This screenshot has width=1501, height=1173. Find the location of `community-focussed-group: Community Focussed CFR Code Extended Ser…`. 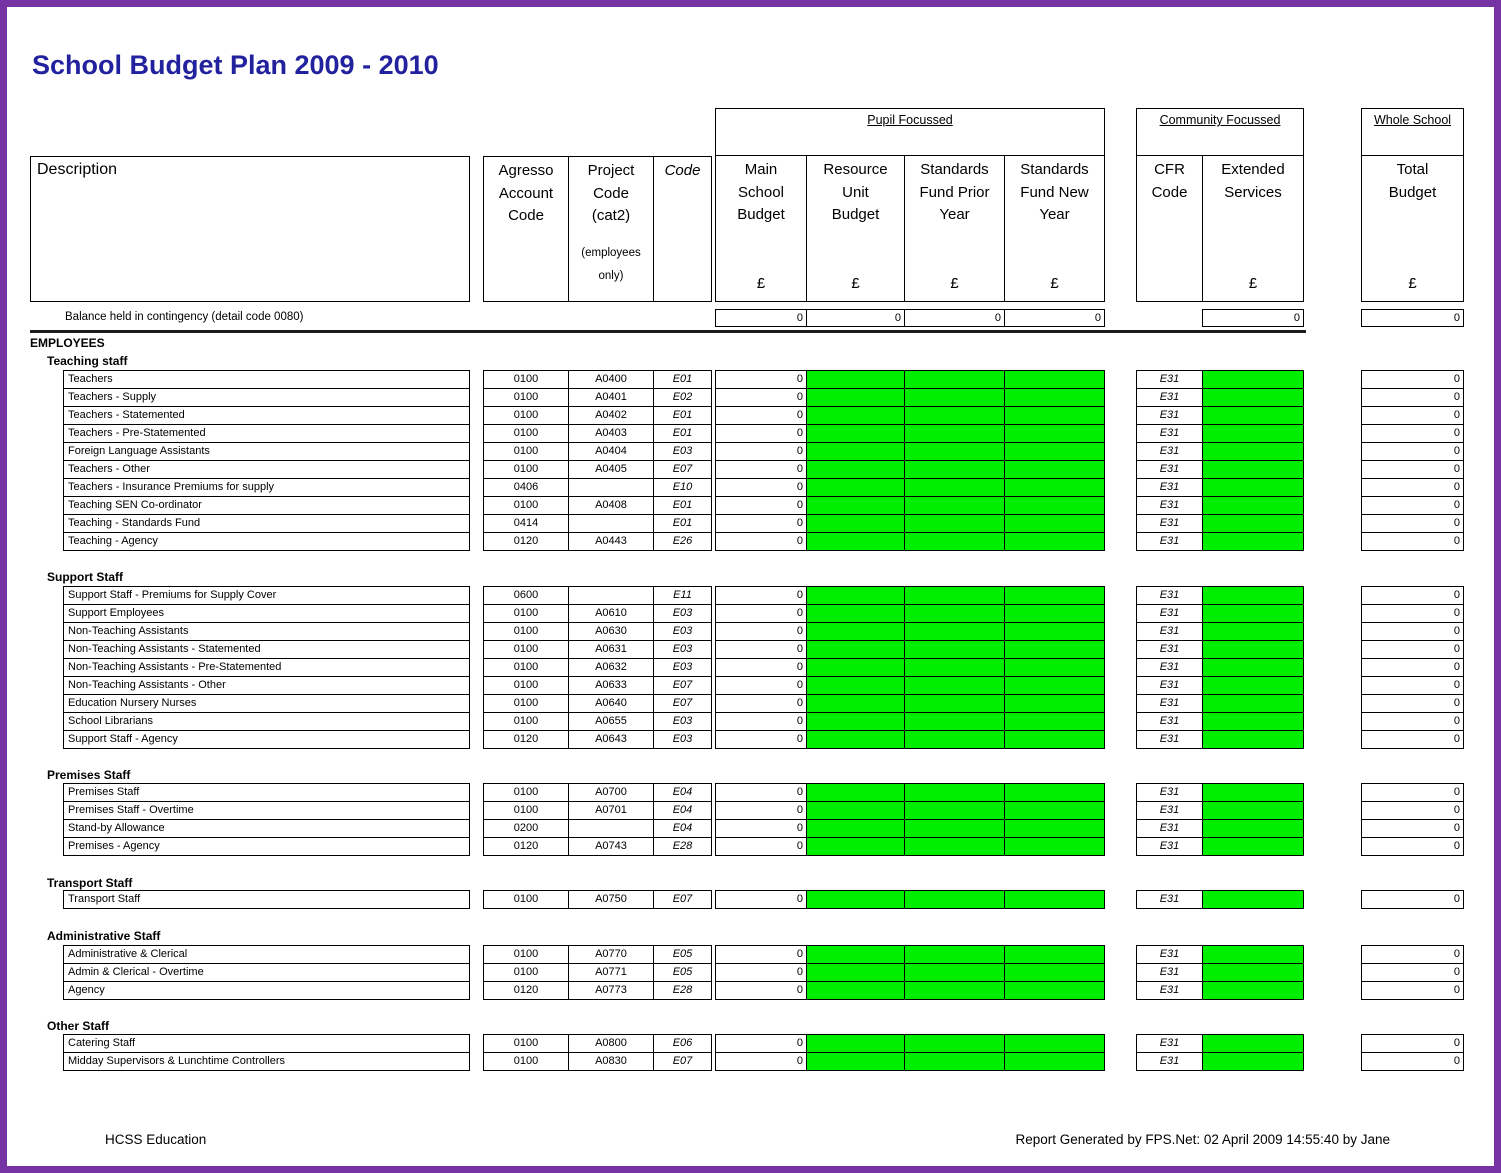

community-focussed-group: Community Focussed CFR Code Extended Ser… is located at coordinates (1220, 205).